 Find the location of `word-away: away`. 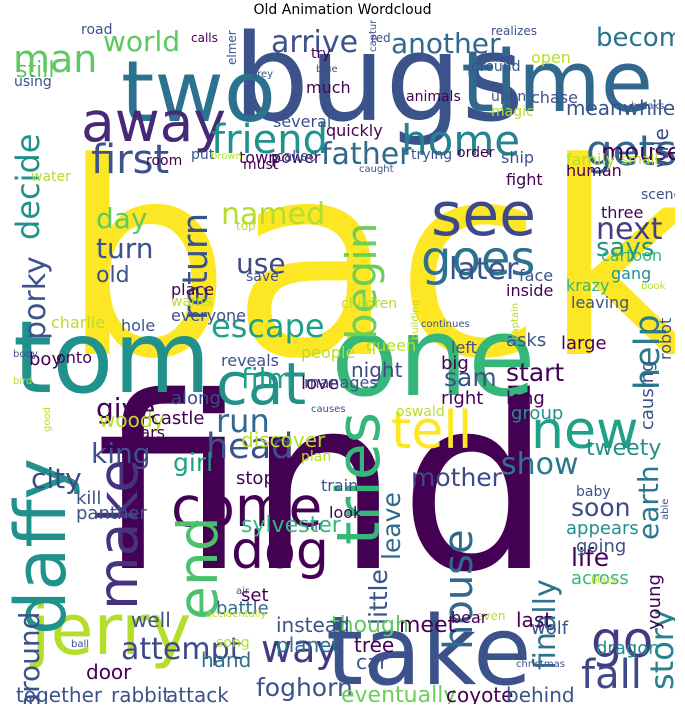

word-away: away is located at coordinates (153, 122).